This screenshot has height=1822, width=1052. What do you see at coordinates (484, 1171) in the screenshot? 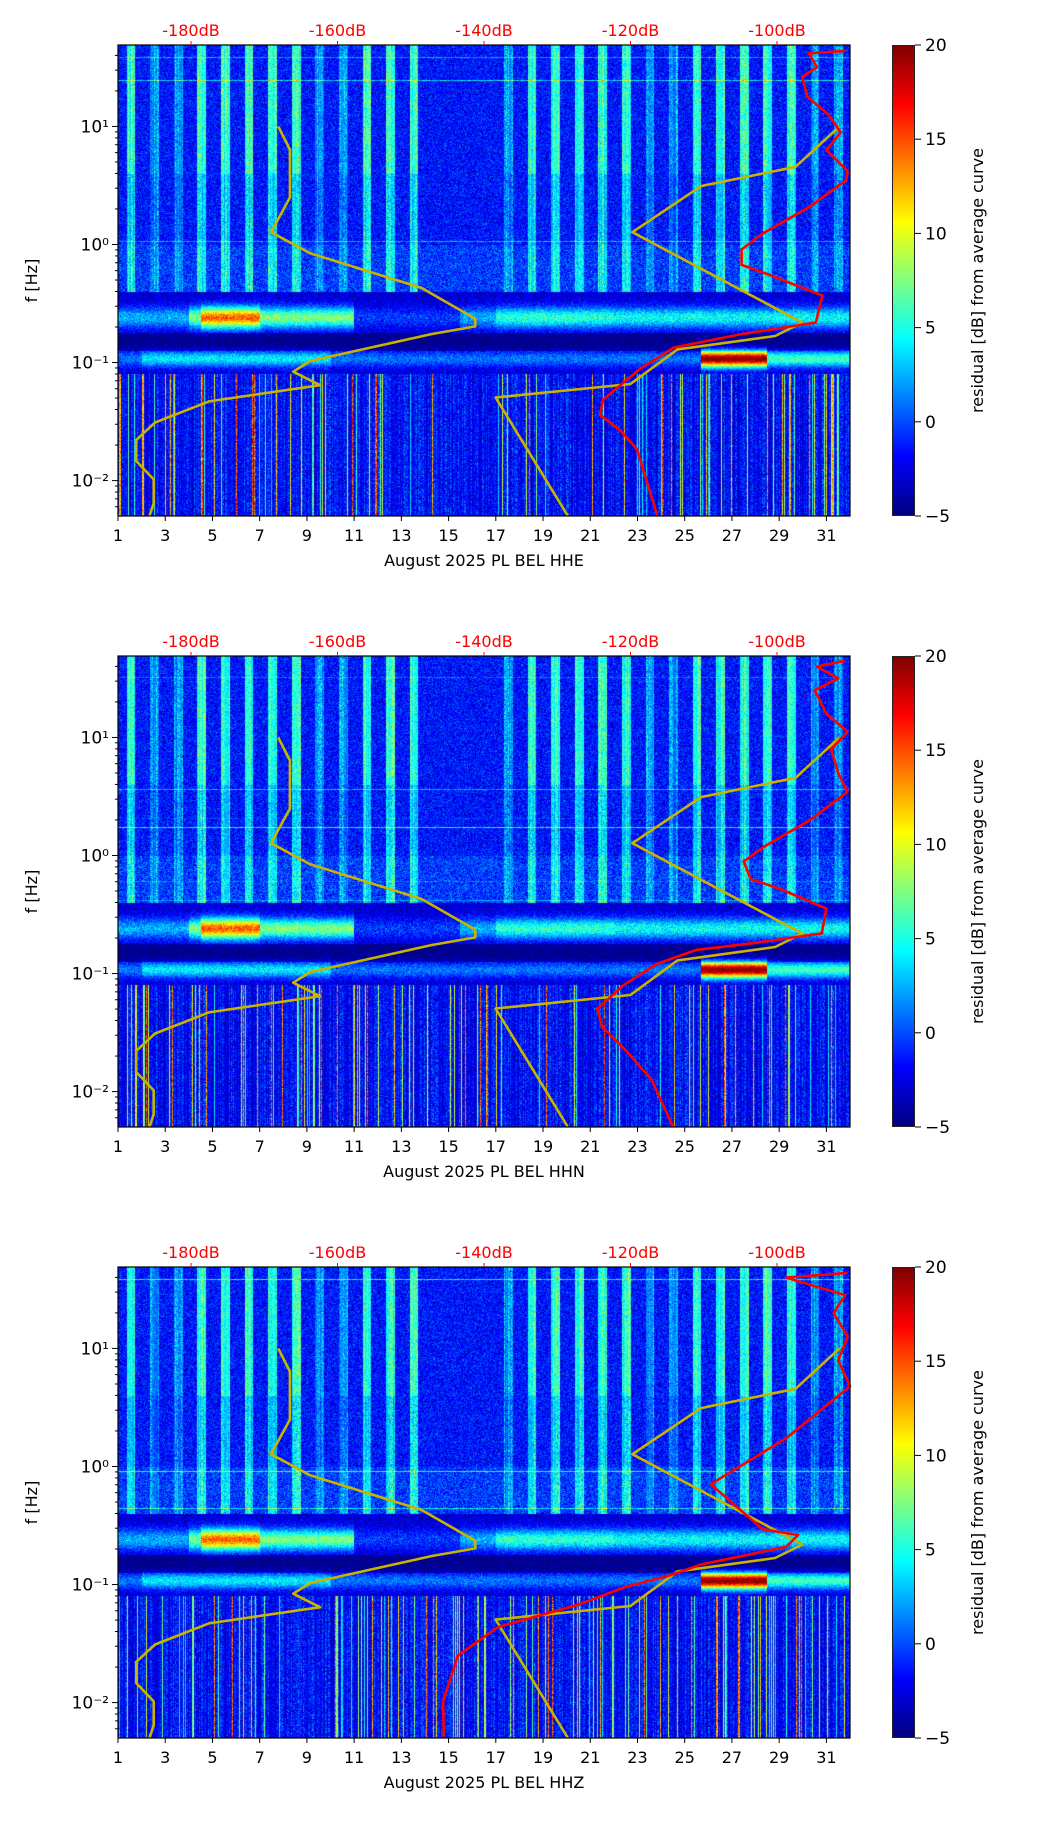
I see `x-axis-label: August 2025 PL BEL HHN` at bounding box center [484, 1171].